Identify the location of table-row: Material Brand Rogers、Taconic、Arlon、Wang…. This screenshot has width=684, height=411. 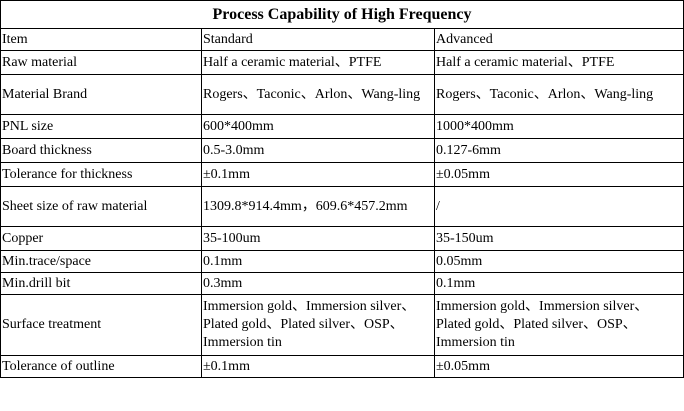
(342, 94).